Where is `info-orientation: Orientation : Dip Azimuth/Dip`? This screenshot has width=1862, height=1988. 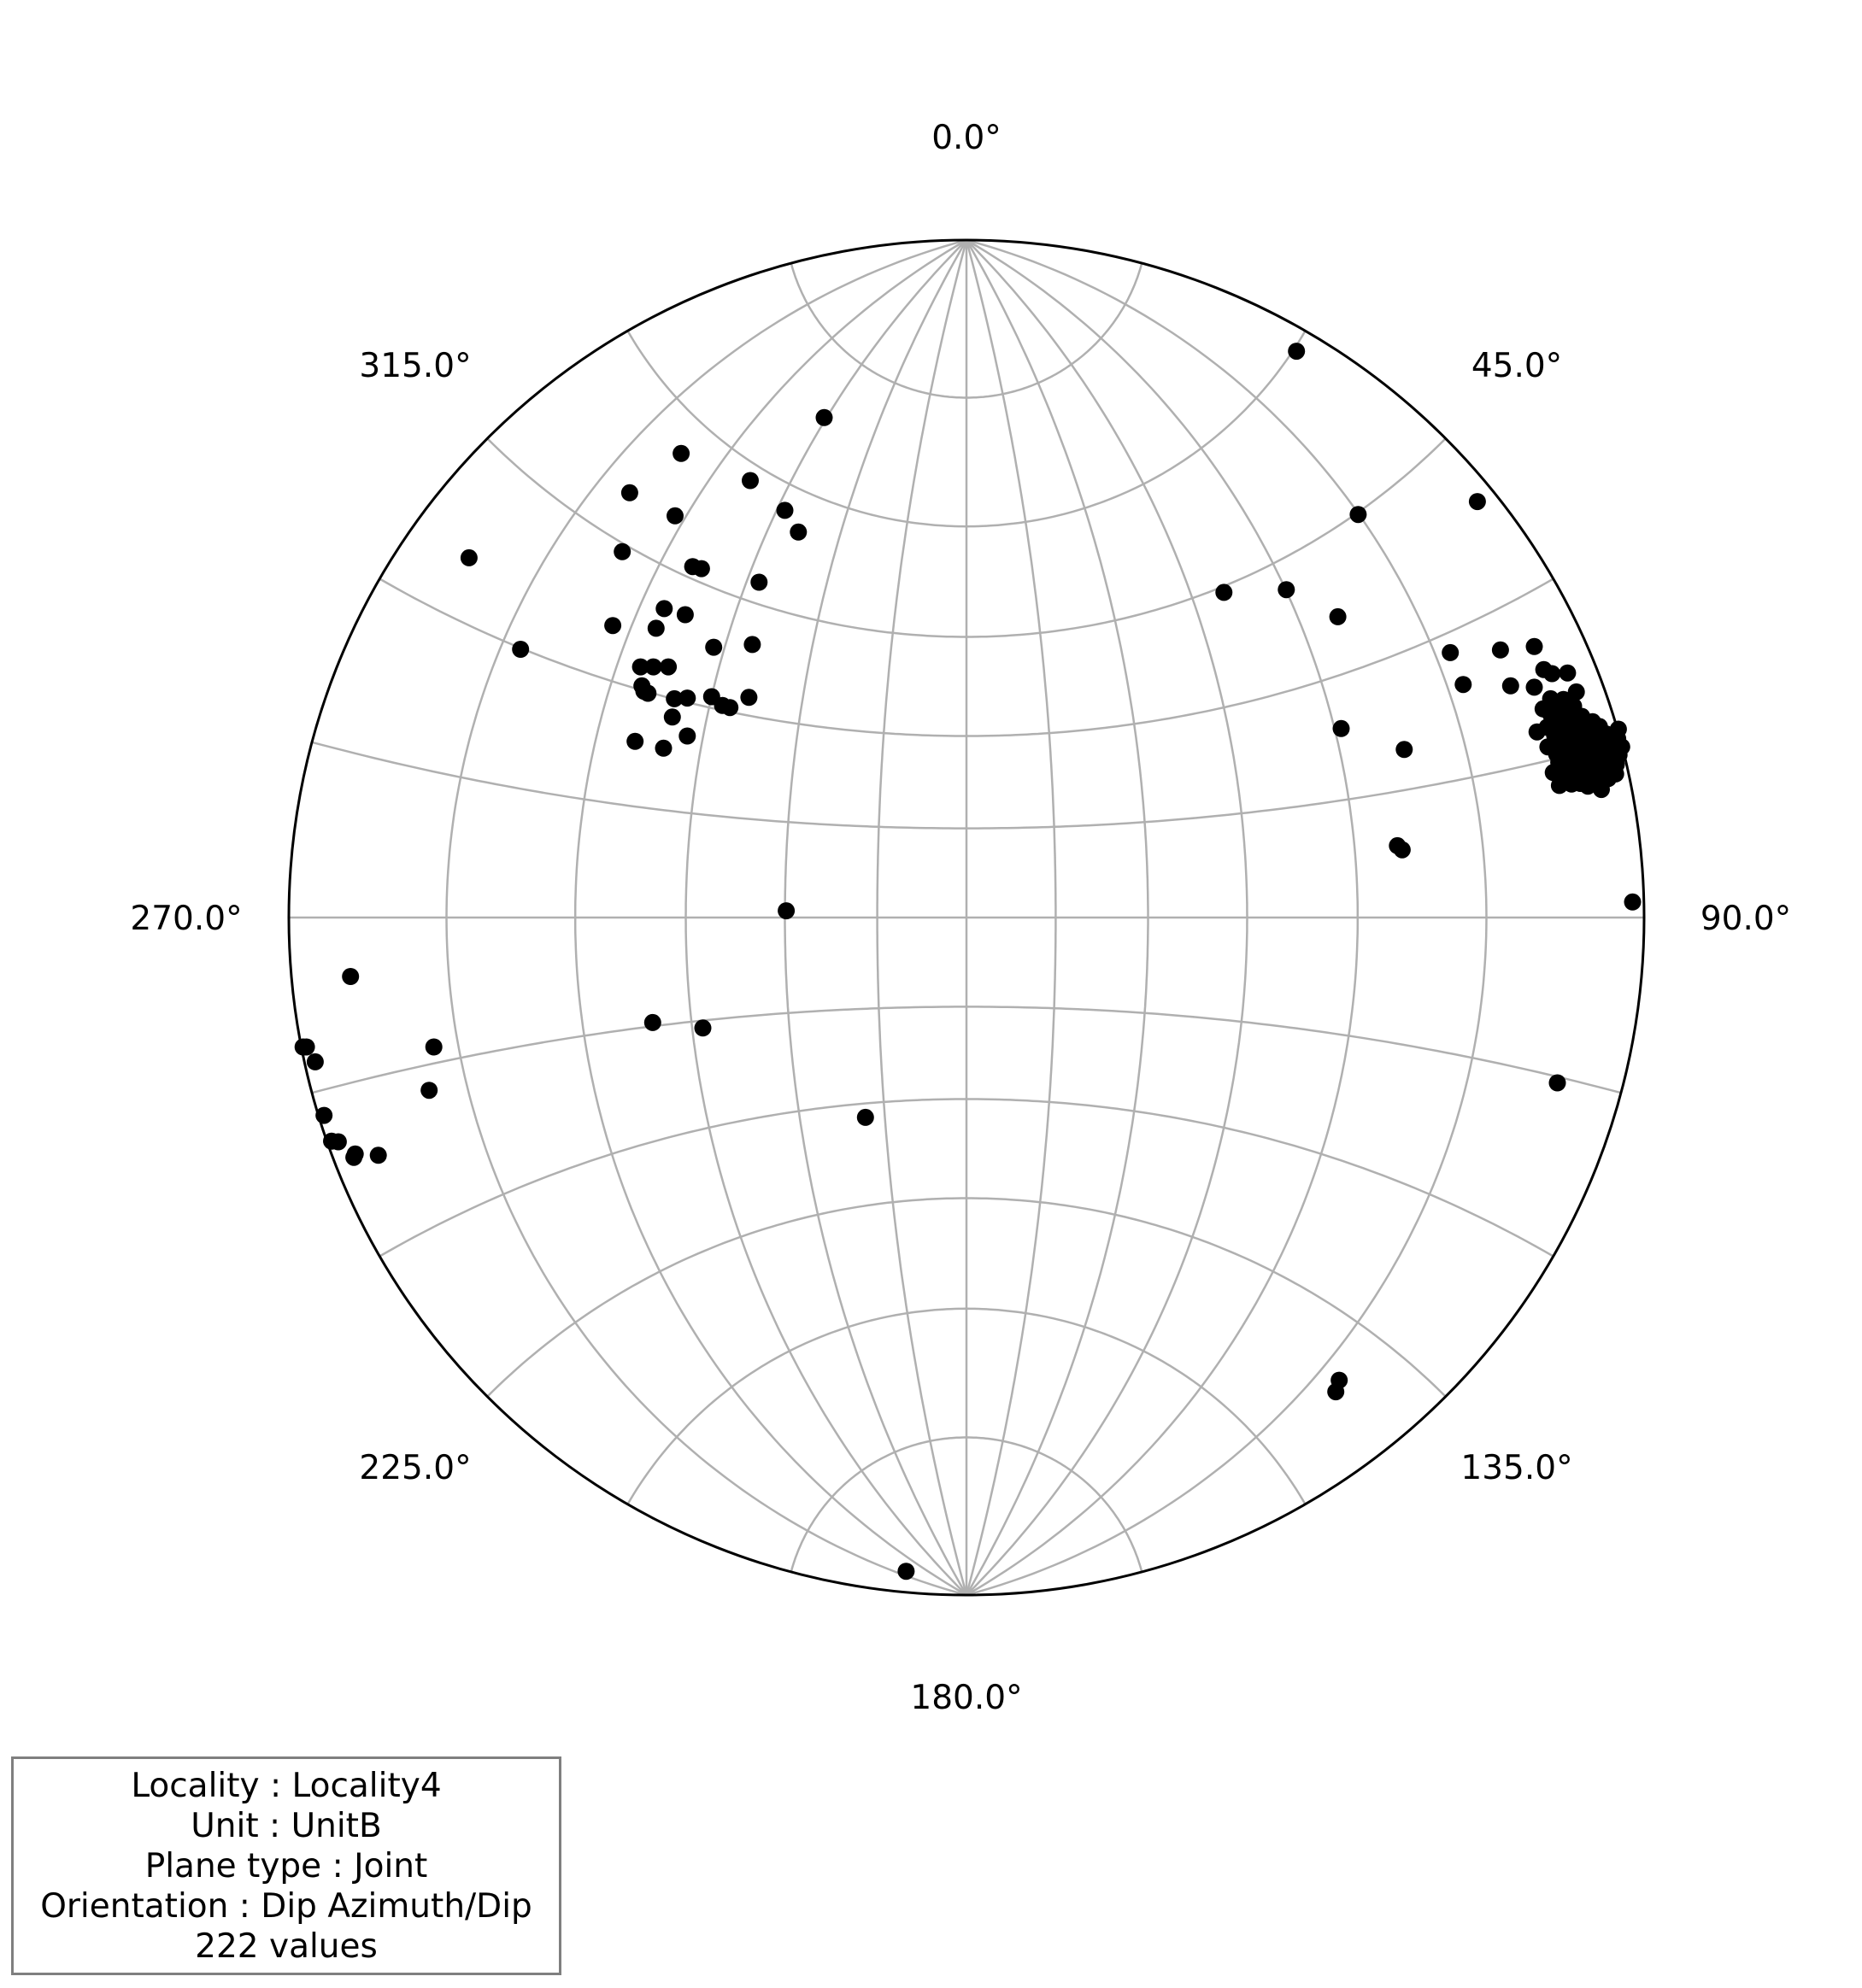
info-orientation: Orientation : Dip Azimuth/Dip is located at coordinates (286, 1906).